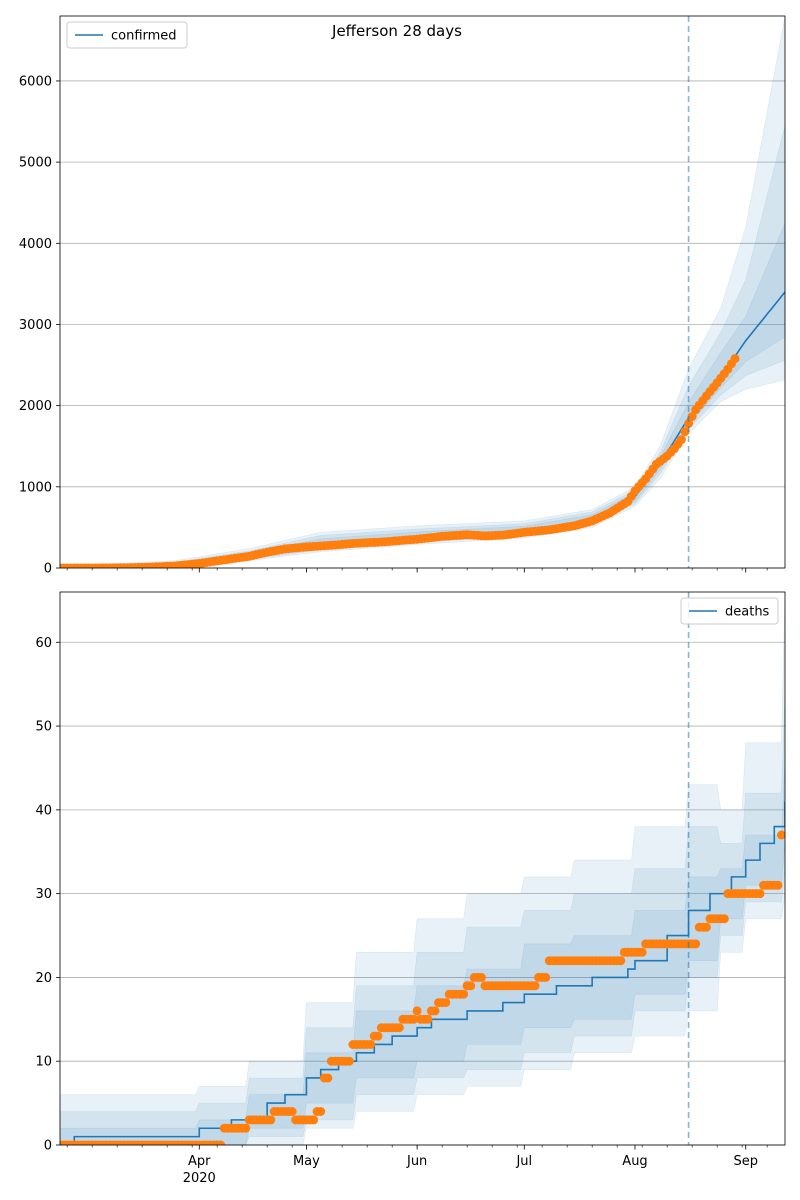 Image resolution: width=800 pixels, height=1200 pixels. What do you see at coordinates (523, 1161) in the screenshot?
I see `x-tick-label: Jul` at bounding box center [523, 1161].